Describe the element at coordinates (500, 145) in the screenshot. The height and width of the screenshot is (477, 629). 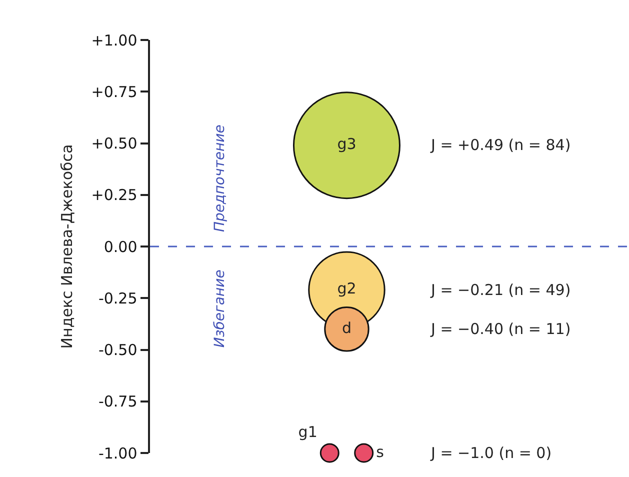
I see `annotation: J = +0.49 (n = 84)` at that location.